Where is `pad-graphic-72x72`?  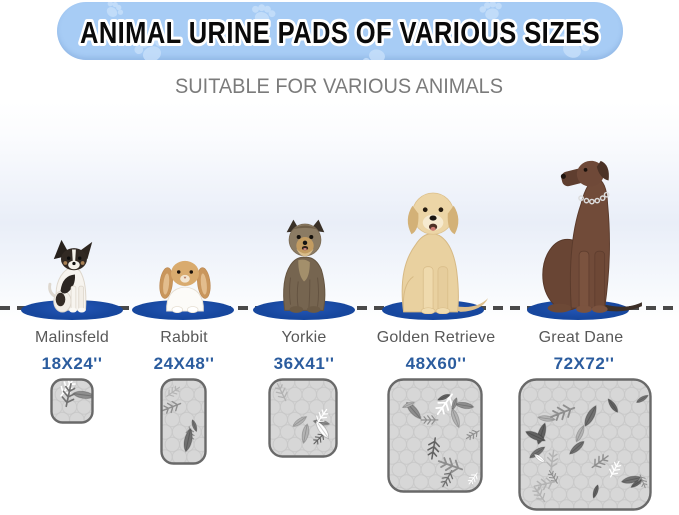 pad-graphic-72x72 is located at coordinates (585, 446).